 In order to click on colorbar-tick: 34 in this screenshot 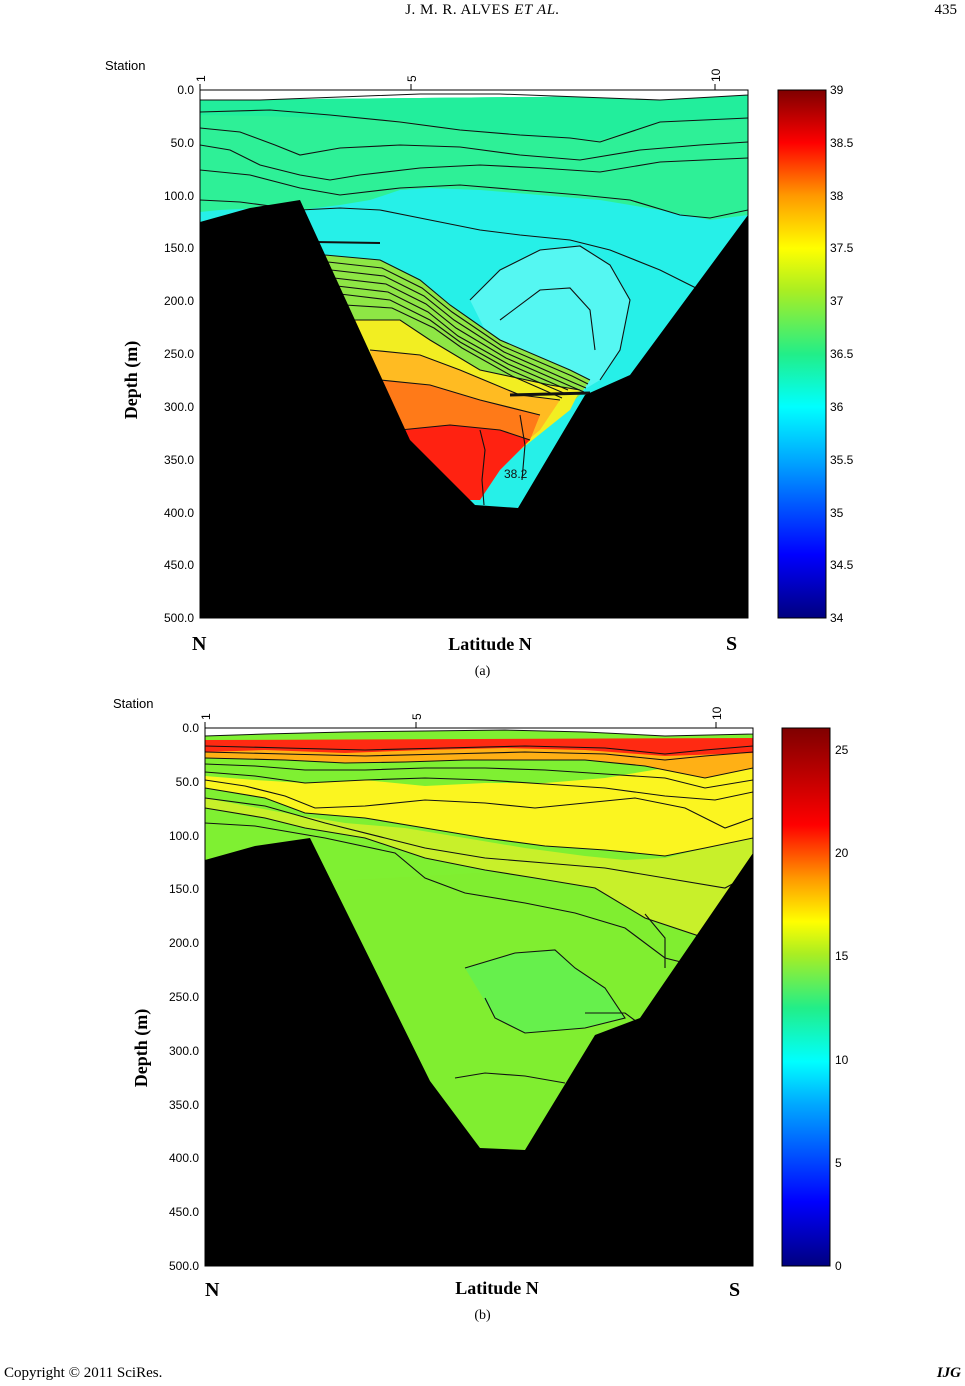, I will do `click(837, 618)`.